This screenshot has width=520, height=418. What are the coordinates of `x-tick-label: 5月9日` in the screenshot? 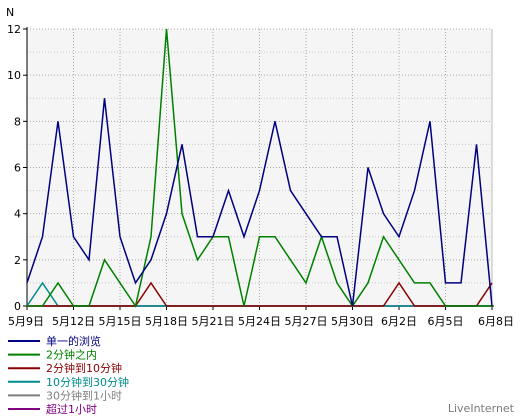 It's located at (26, 321).